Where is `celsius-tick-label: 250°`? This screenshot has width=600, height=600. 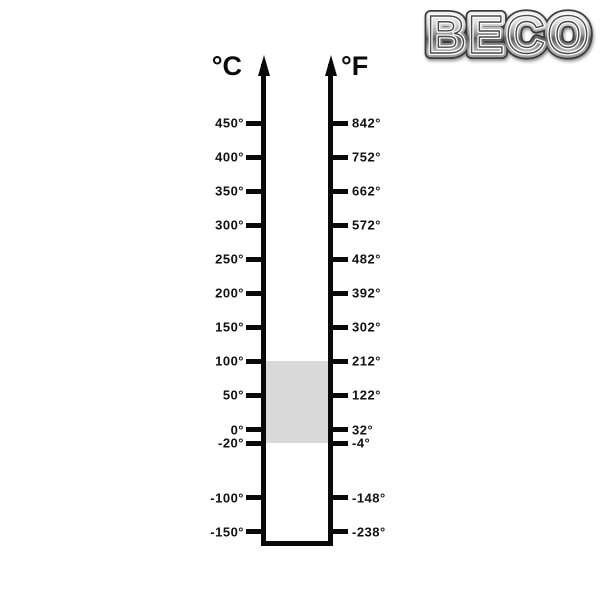
celsius-tick-label: 250° is located at coordinates (229, 259).